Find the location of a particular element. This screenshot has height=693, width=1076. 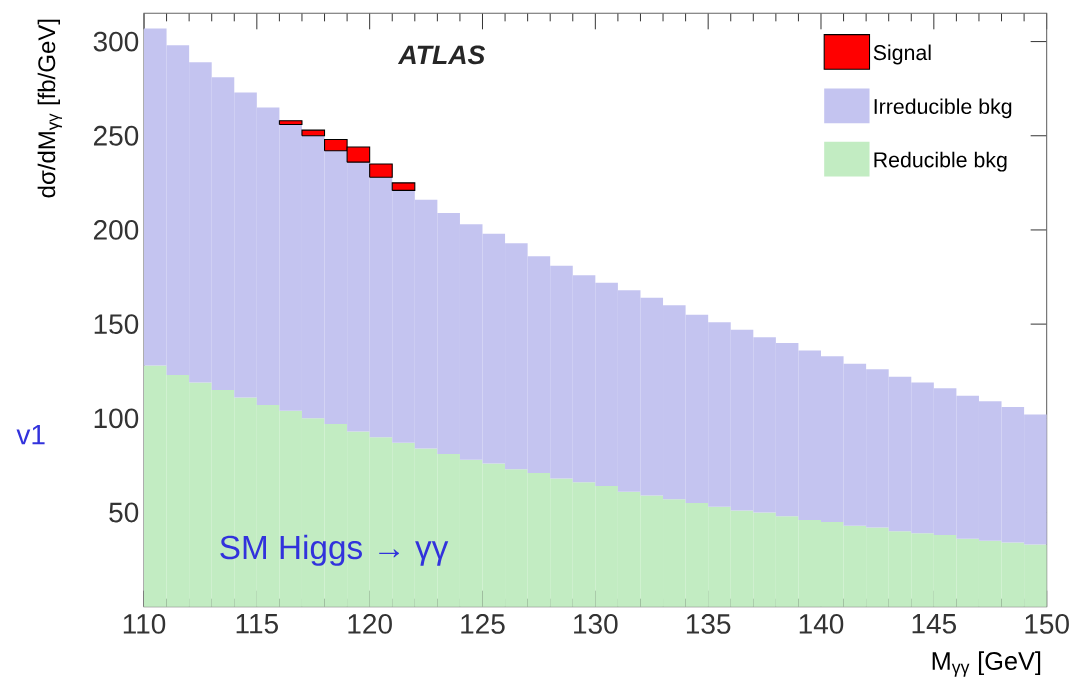

x-tick-label: 115 is located at coordinates (257, 623).